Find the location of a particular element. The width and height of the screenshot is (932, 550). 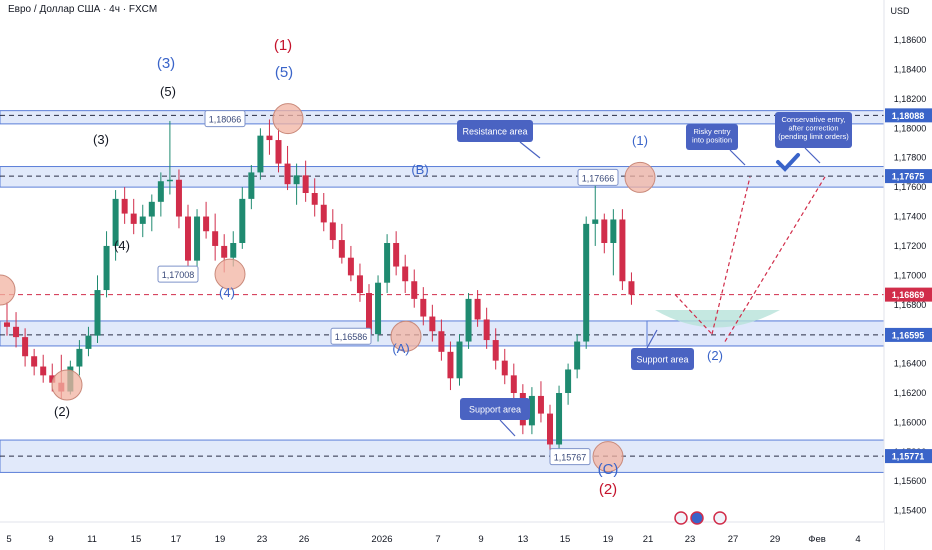

conservative-entry-callout-text: (pending limit orders) is located at coordinates (813, 136).